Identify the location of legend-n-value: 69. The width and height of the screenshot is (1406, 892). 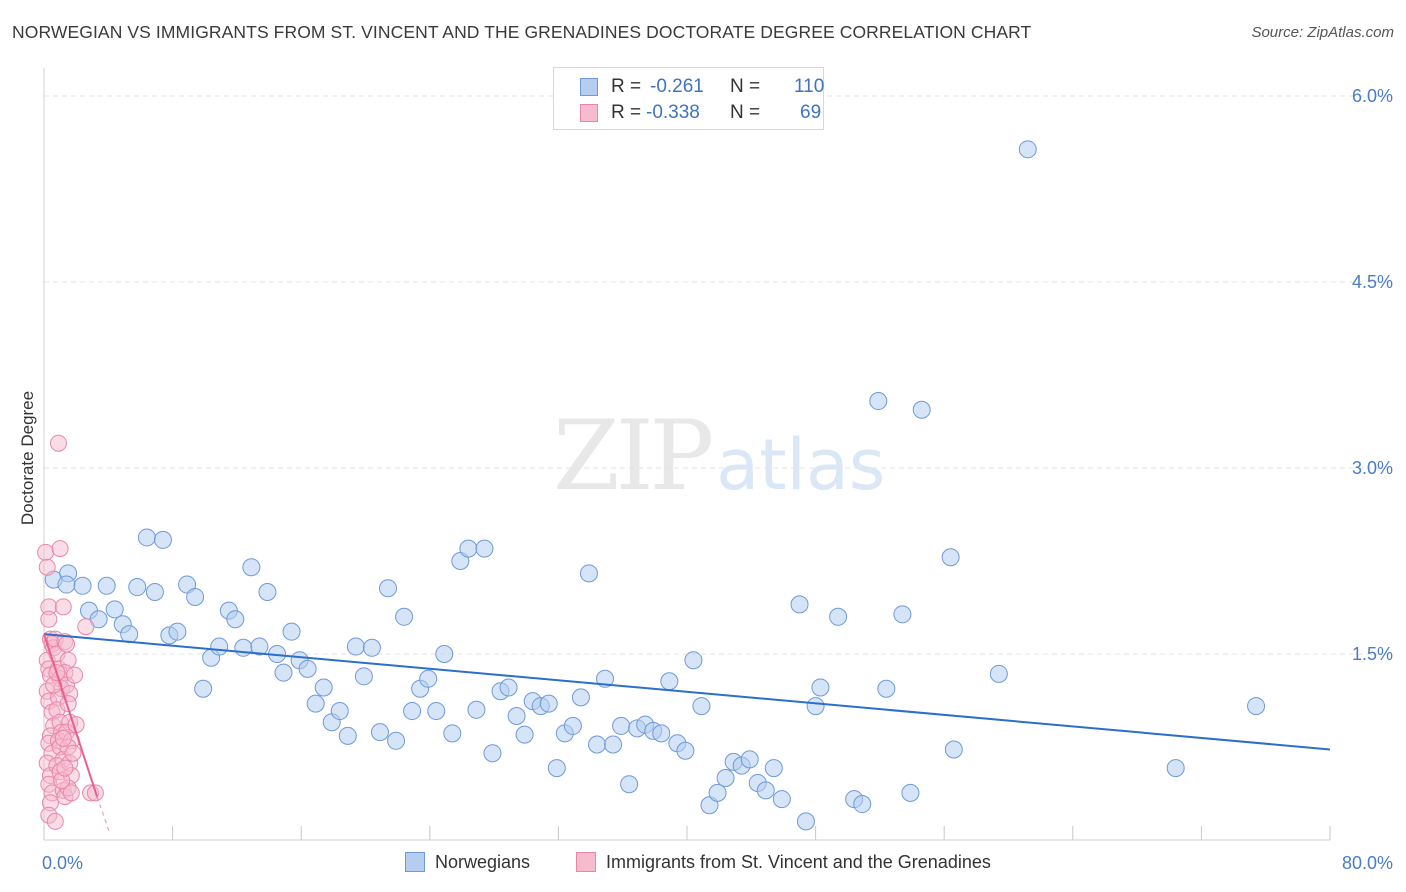
(811, 112).